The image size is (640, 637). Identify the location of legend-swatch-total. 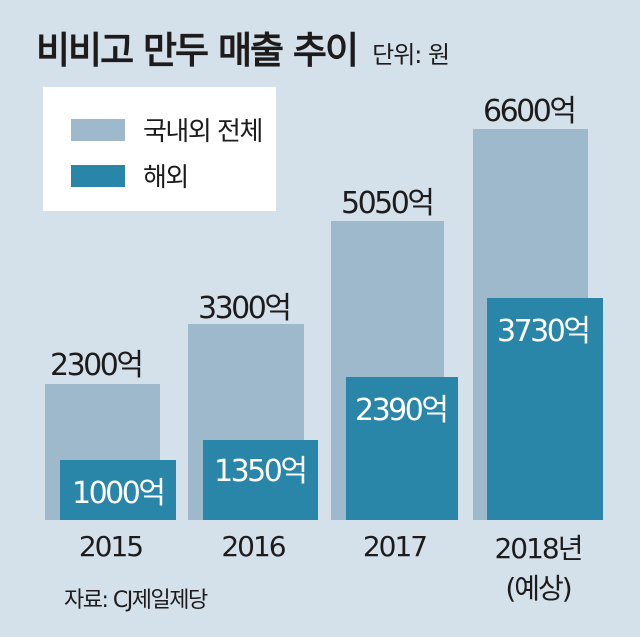
(98, 129).